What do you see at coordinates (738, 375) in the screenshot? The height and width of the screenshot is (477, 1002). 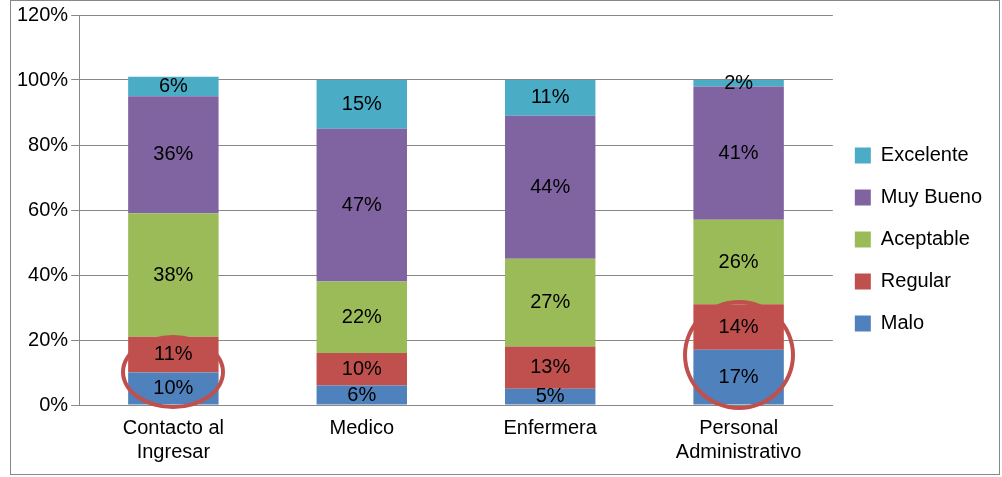 I see `data-label: 17%` at bounding box center [738, 375].